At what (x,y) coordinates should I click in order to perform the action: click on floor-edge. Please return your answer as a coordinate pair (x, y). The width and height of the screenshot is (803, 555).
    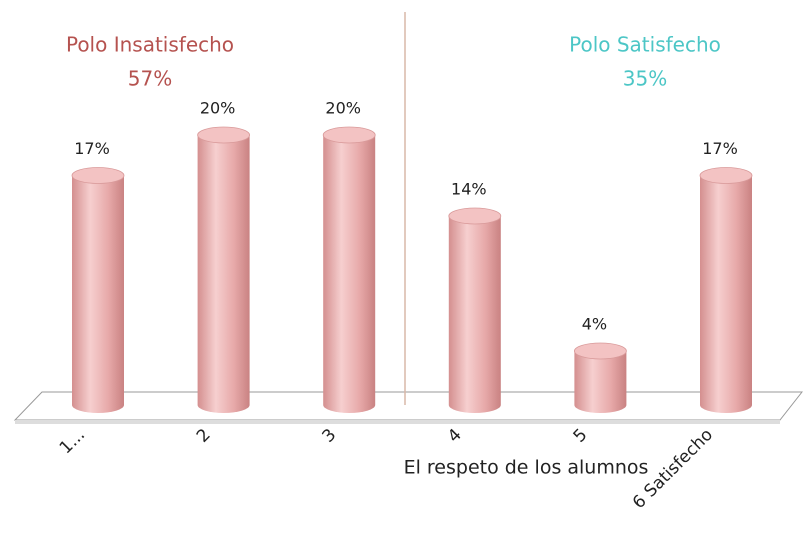
    Looking at the image, I should click on (397, 422).